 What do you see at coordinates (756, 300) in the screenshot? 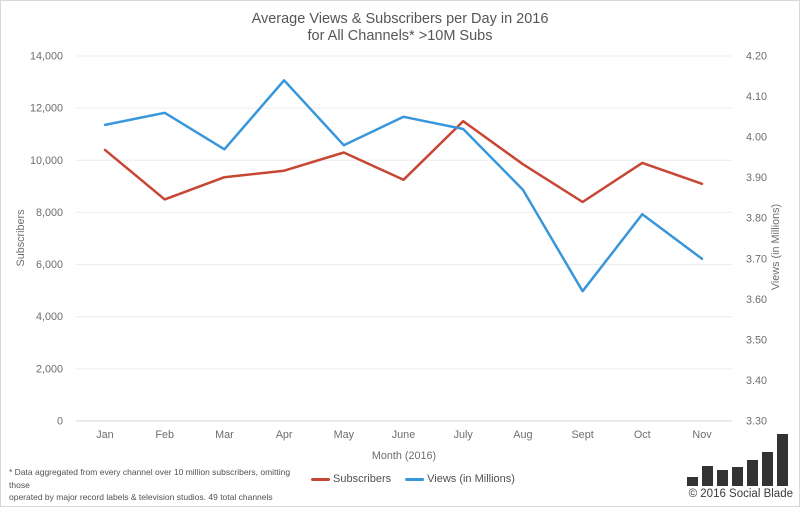
I see `right-tick-label: 3.60` at bounding box center [756, 300].